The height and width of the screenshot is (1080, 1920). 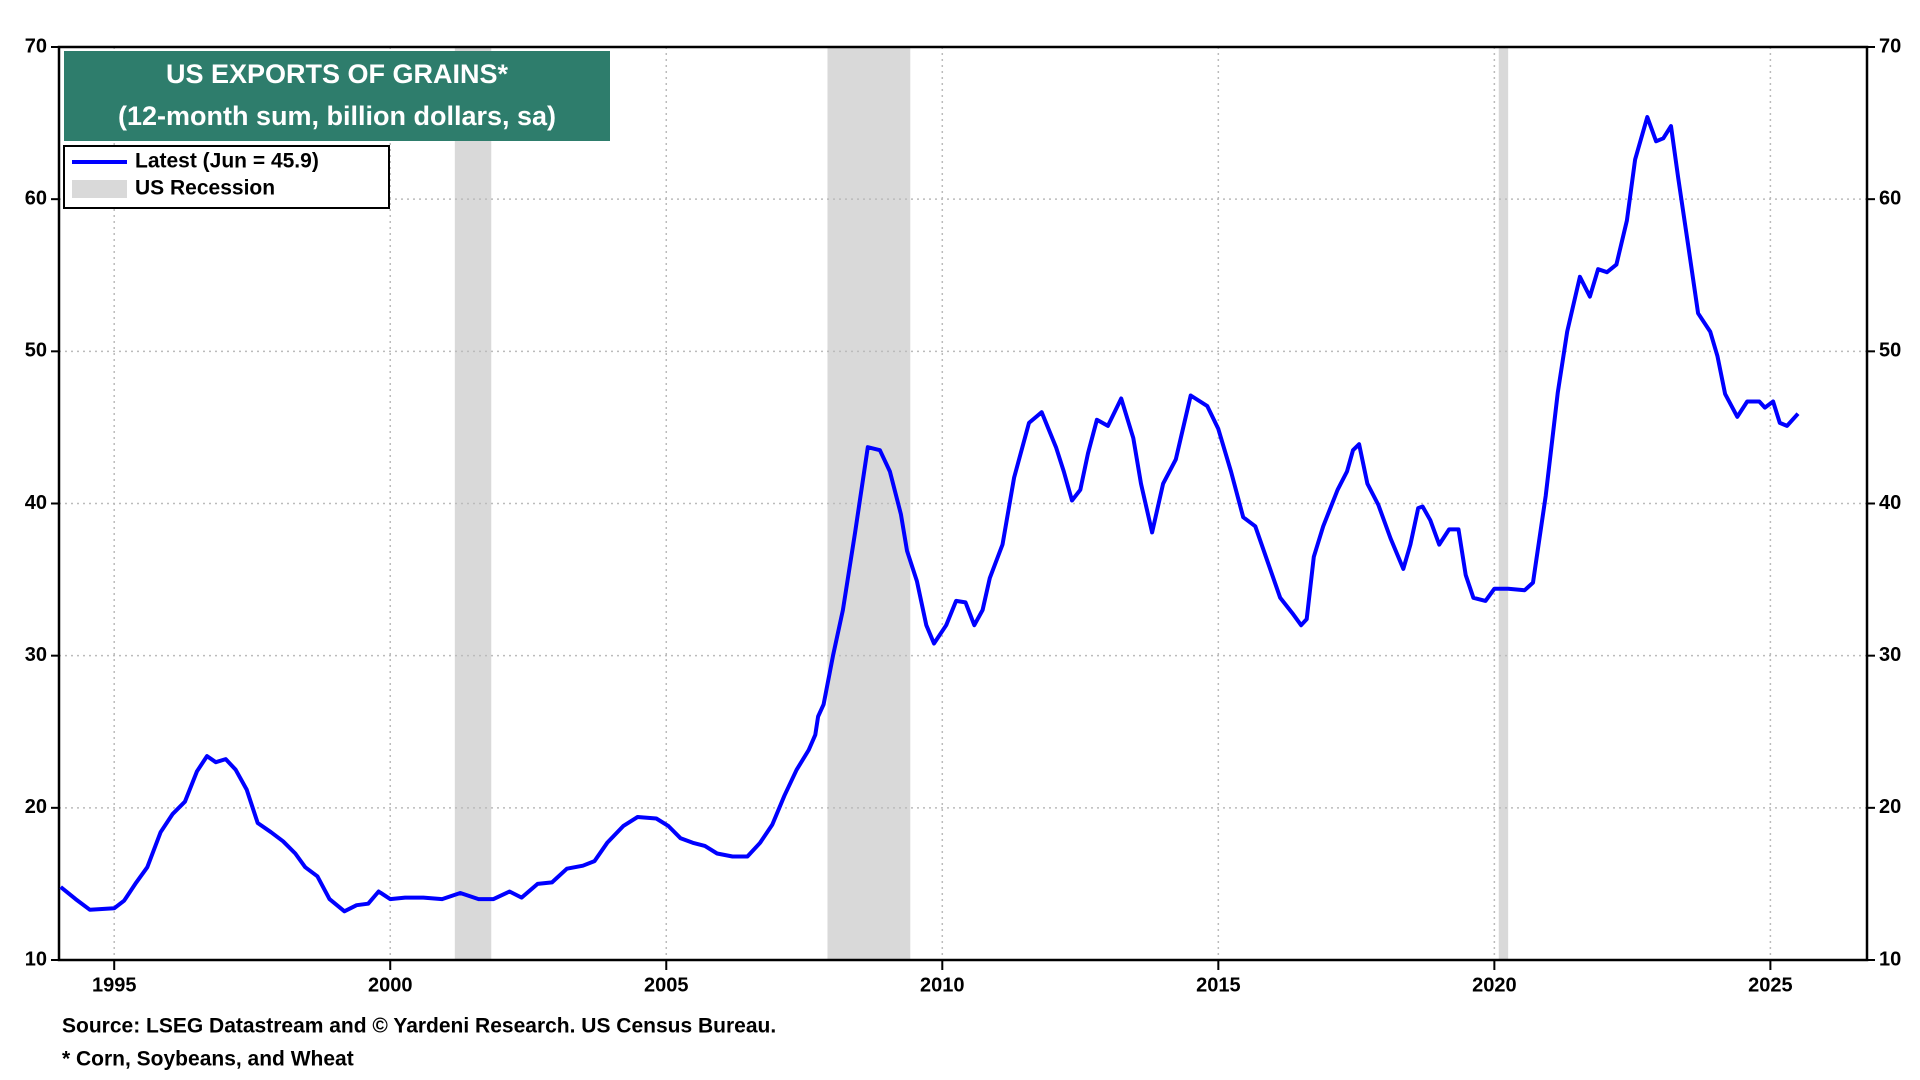 What do you see at coordinates (36, 807) in the screenshot?
I see `y-tick-label: 20` at bounding box center [36, 807].